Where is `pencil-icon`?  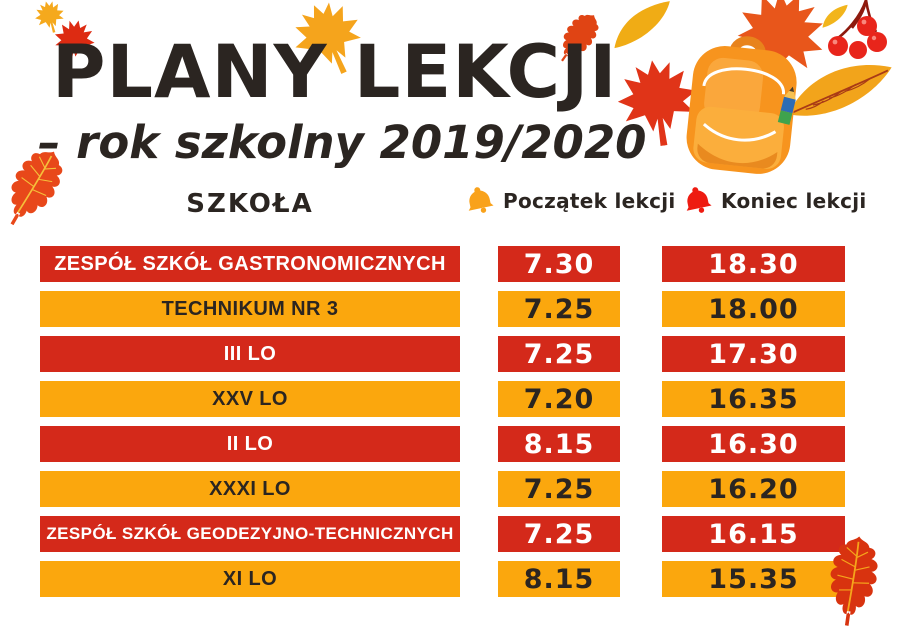
pencil-icon is located at coordinates (786, 105).